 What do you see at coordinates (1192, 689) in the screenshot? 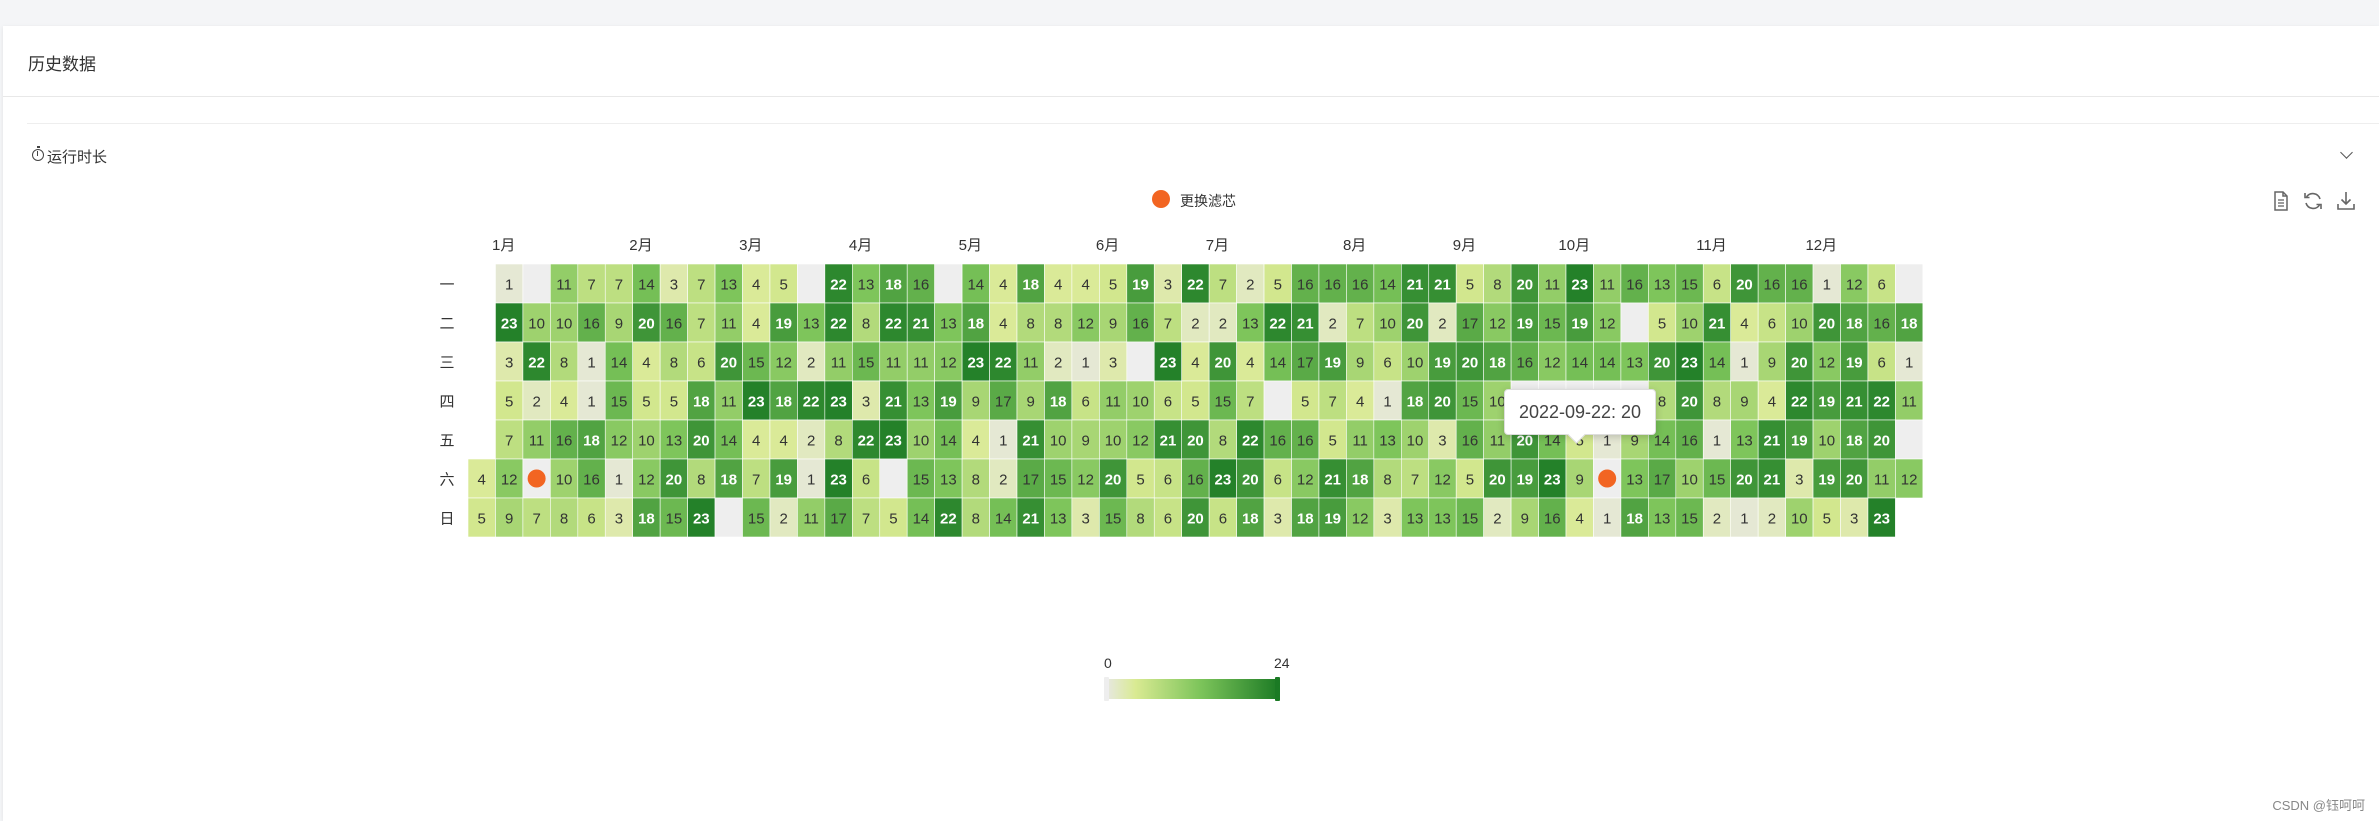
I see `visual-map-gradient-bar` at bounding box center [1192, 689].